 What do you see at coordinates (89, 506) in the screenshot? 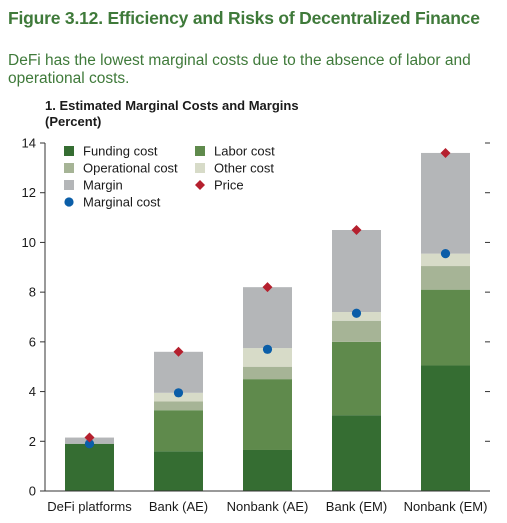
I see `x-tick-label: DeFi platforms` at bounding box center [89, 506].